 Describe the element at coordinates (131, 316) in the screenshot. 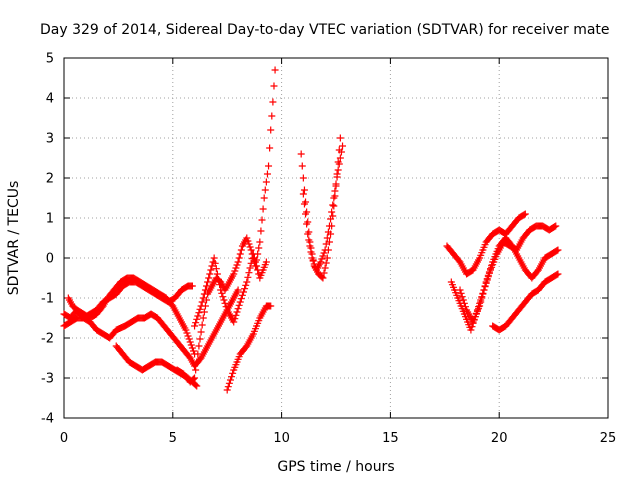

I see `series-arc-c` at that location.